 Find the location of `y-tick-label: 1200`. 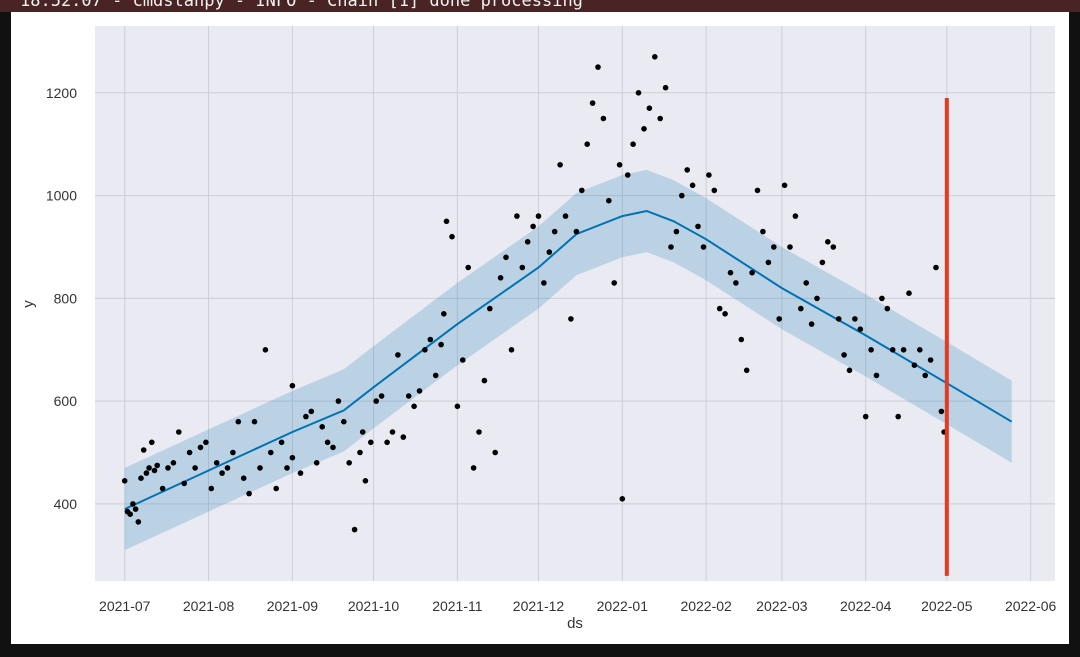

y-tick-label: 1200 is located at coordinates (61, 93).